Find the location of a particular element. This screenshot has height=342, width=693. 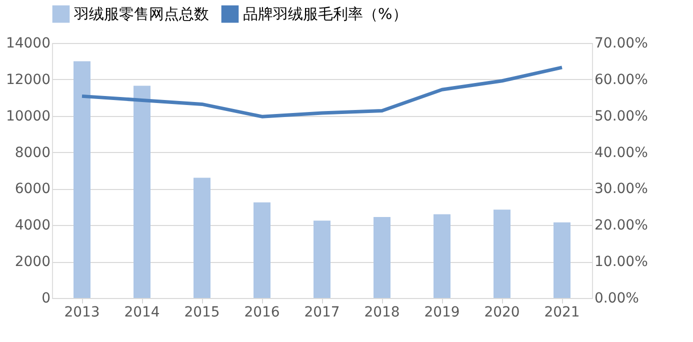

y2-tick-label: 30.00% is located at coordinates (621, 189).